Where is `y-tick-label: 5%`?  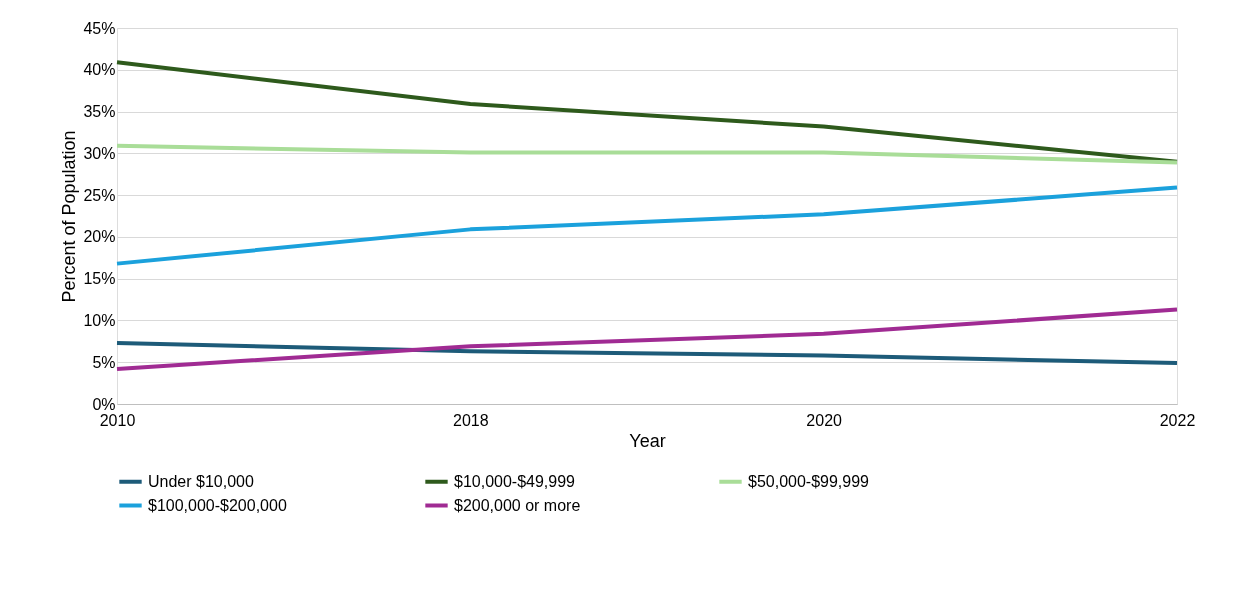 y-tick-label: 5% is located at coordinates (104, 362).